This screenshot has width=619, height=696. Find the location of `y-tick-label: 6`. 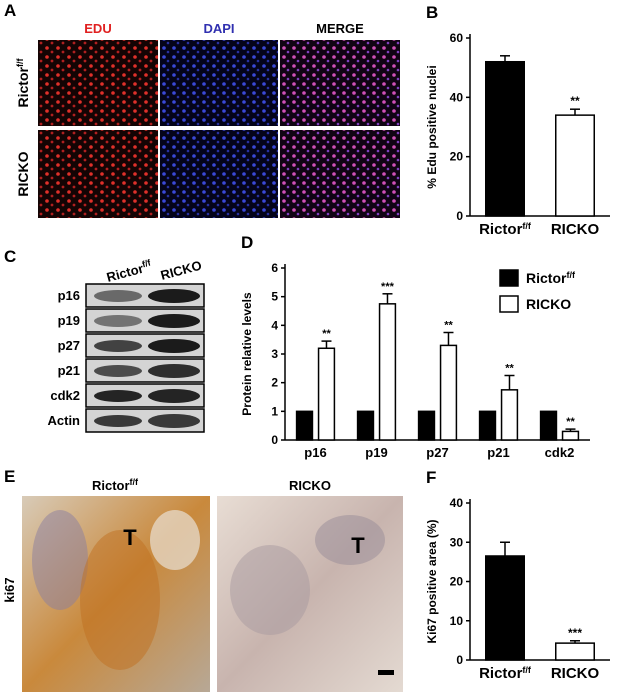

y-tick-label: 6 is located at coordinates (274, 268).